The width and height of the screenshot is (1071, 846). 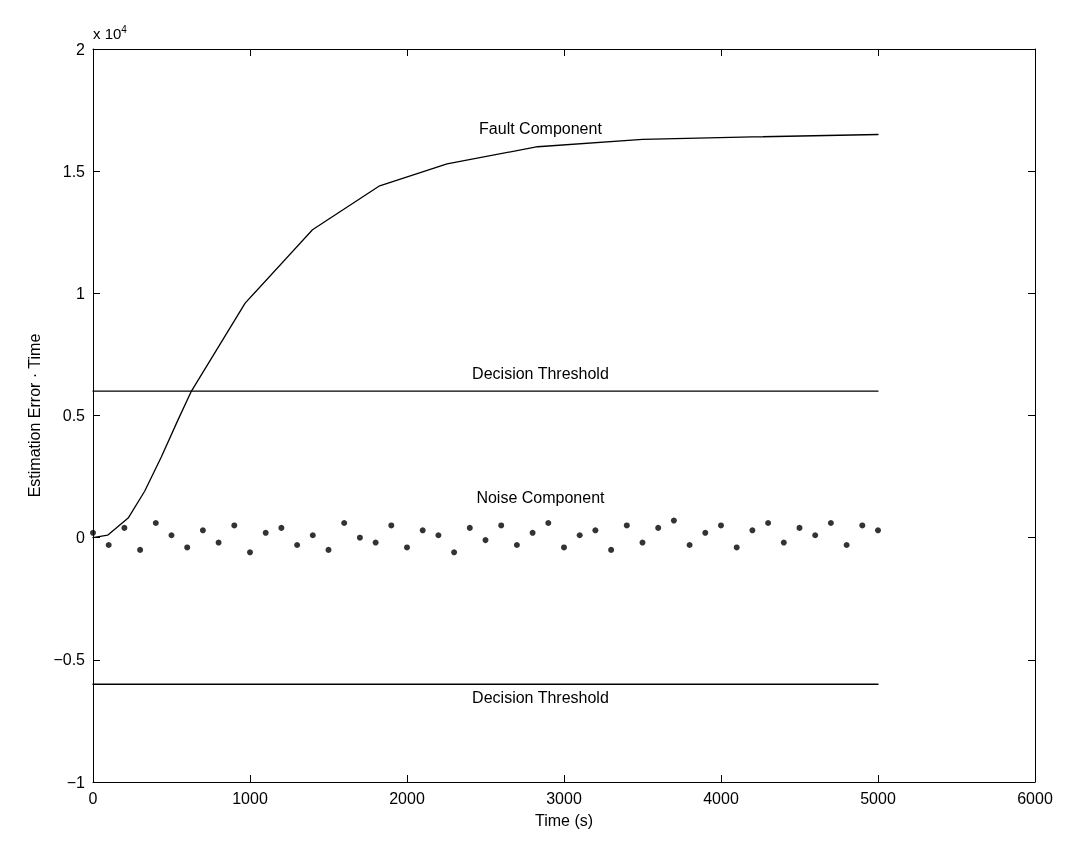 I want to click on x-tick-label: 1000, so click(x=250, y=798).